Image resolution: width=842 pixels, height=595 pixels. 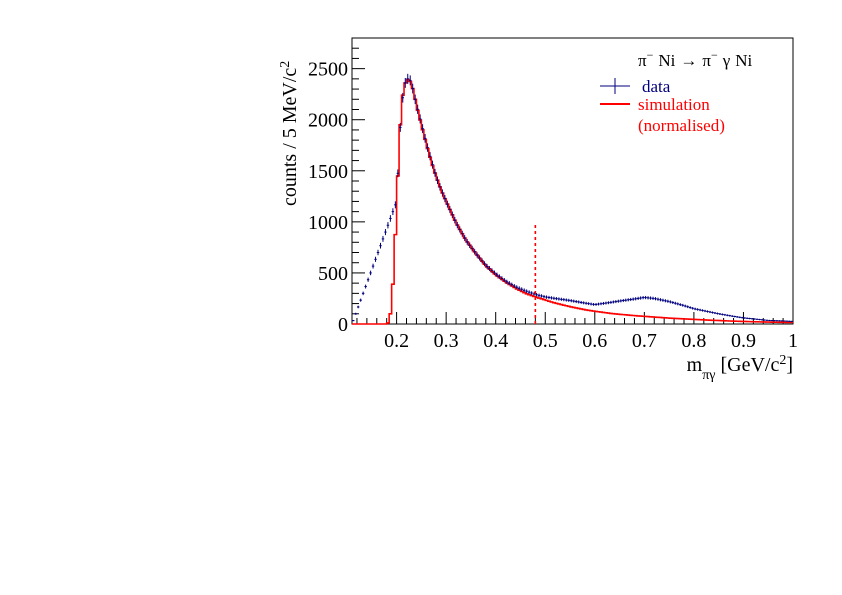 What do you see at coordinates (328, 172) in the screenshot?
I see `y-tick-label: 1500` at bounding box center [328, 172].